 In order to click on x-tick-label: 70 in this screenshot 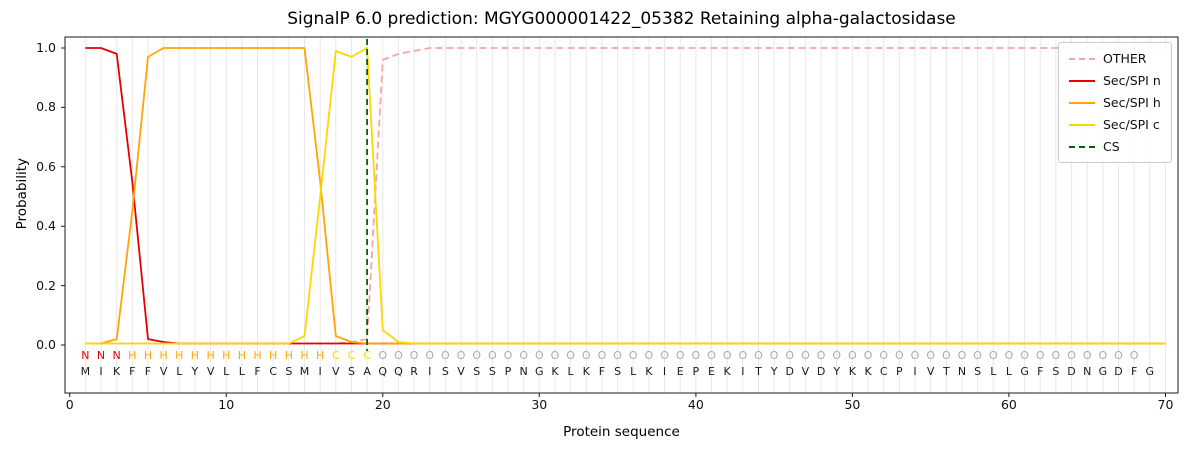, I will do `click(1165, 404)`.